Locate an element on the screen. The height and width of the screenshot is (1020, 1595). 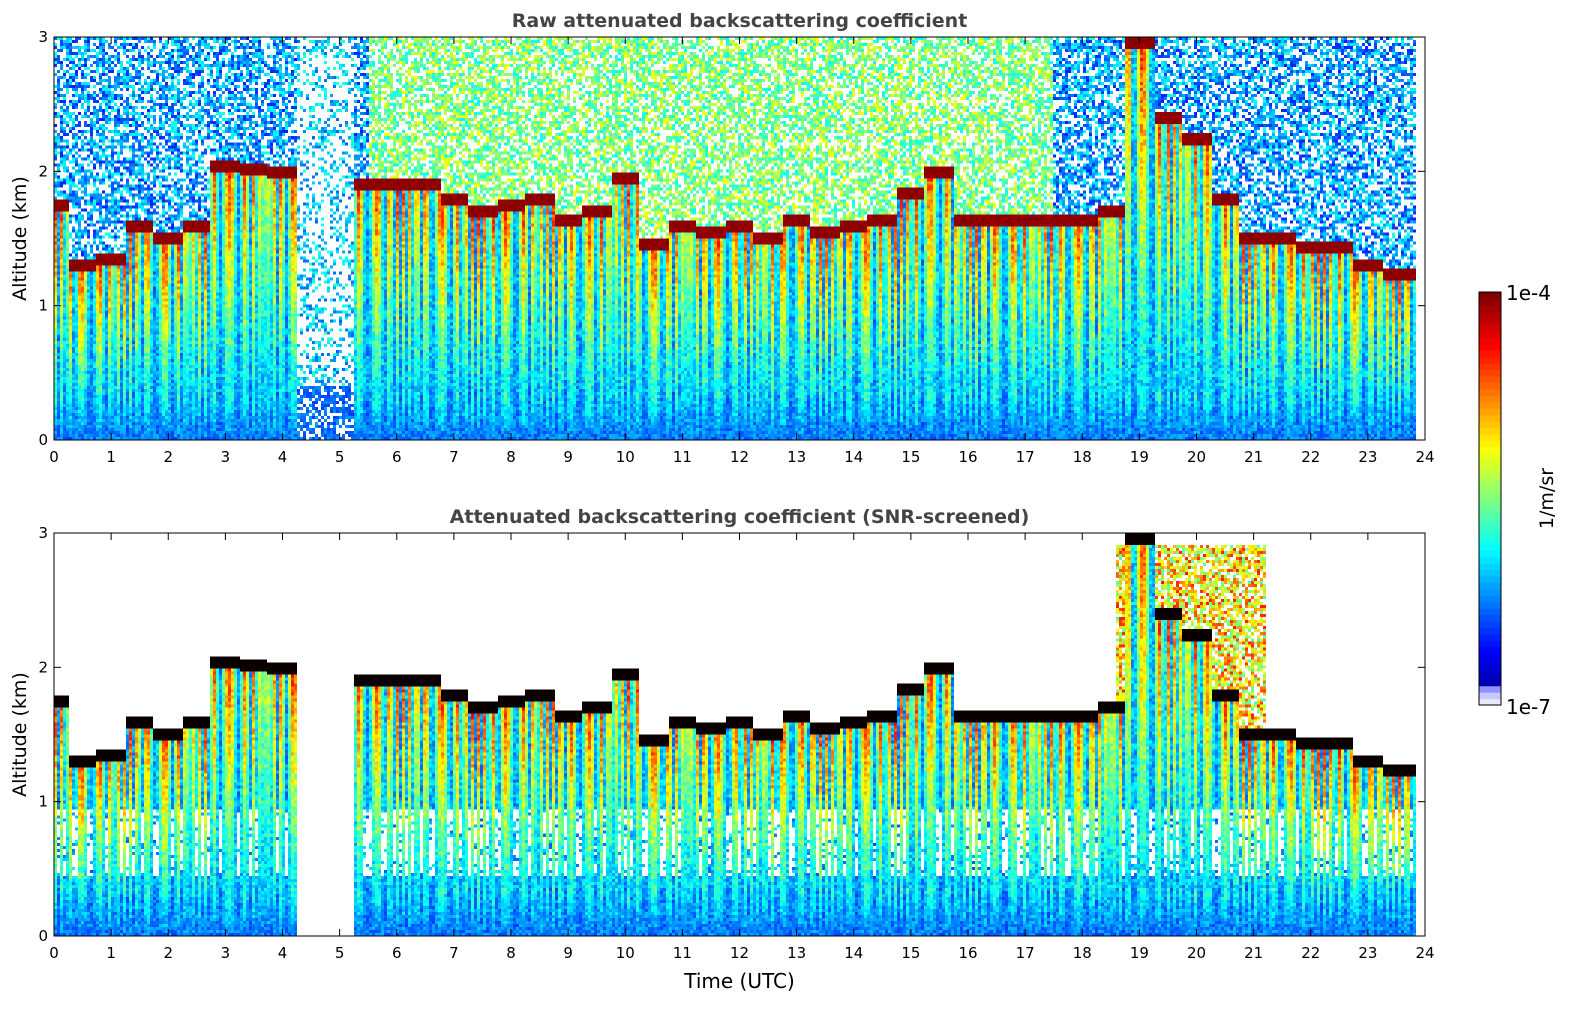
x-tick-label: 1 is located at coordinates (111, 457).